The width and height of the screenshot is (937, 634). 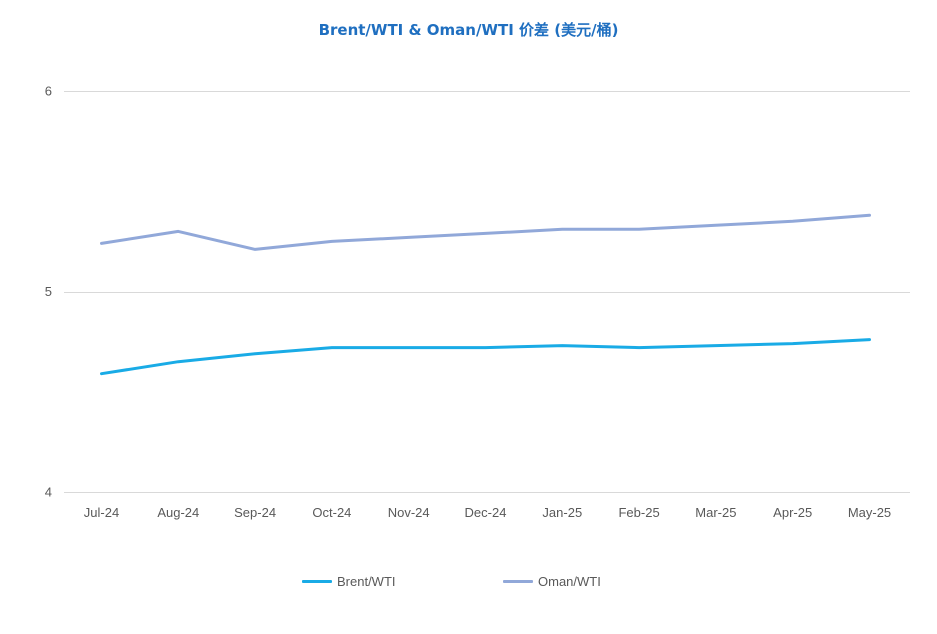 What do you see at coordinates (48, 91) in the screenshot?
I see `y-tick-label: 6` at bounding box center [48, 91].